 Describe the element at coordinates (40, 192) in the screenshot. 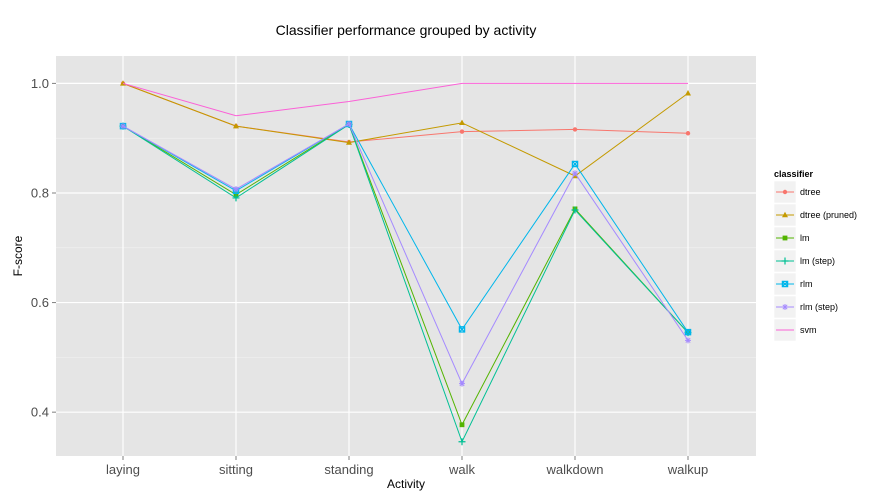

I see `y-tick-label: 0.8` at that location.